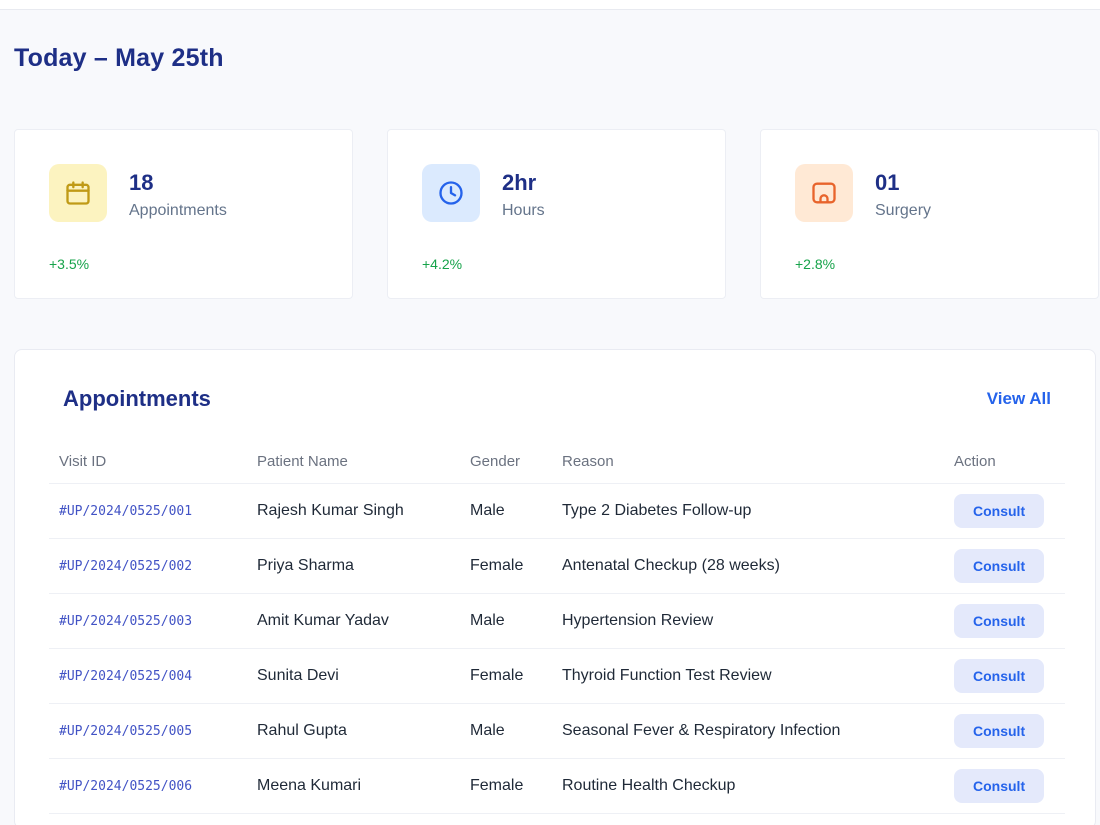 This screenshot has width=1100, height=825. What do you see at coordinates (451, 193) in the screenshot?
I see `clock-icon` at bounding box center [451, 193].